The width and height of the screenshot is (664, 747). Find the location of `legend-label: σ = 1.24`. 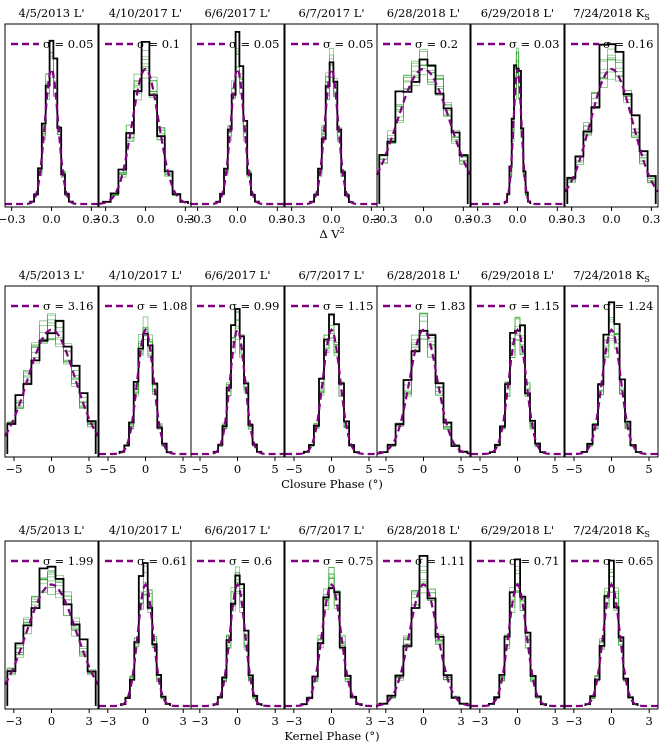

legend-label: σ = 1.24 is located at coordinates (628, 306).